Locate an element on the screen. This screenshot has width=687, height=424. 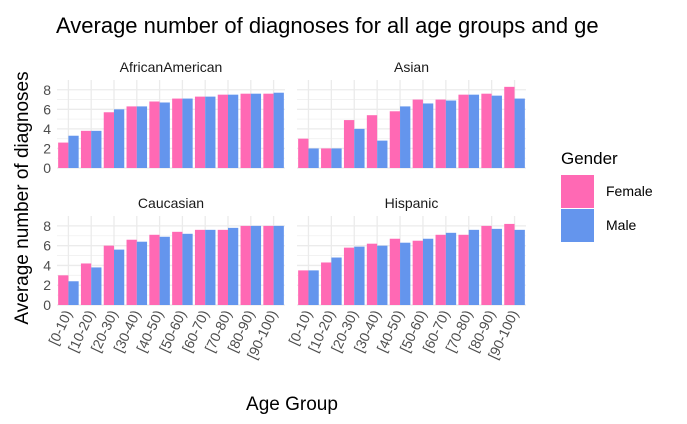
legend: Gender Female Male is located at coordinates (607, 195).